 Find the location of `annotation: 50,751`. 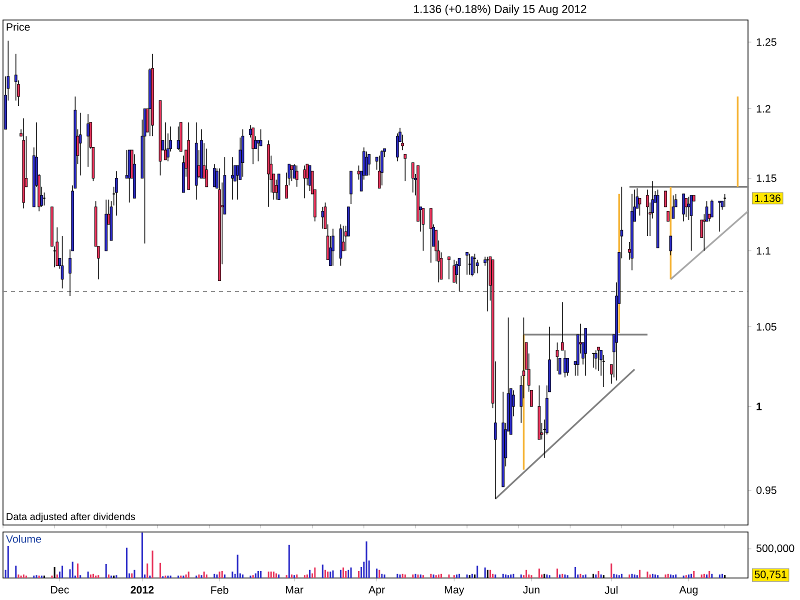

annotation: 50,751 is located at coordinates (770, 575).